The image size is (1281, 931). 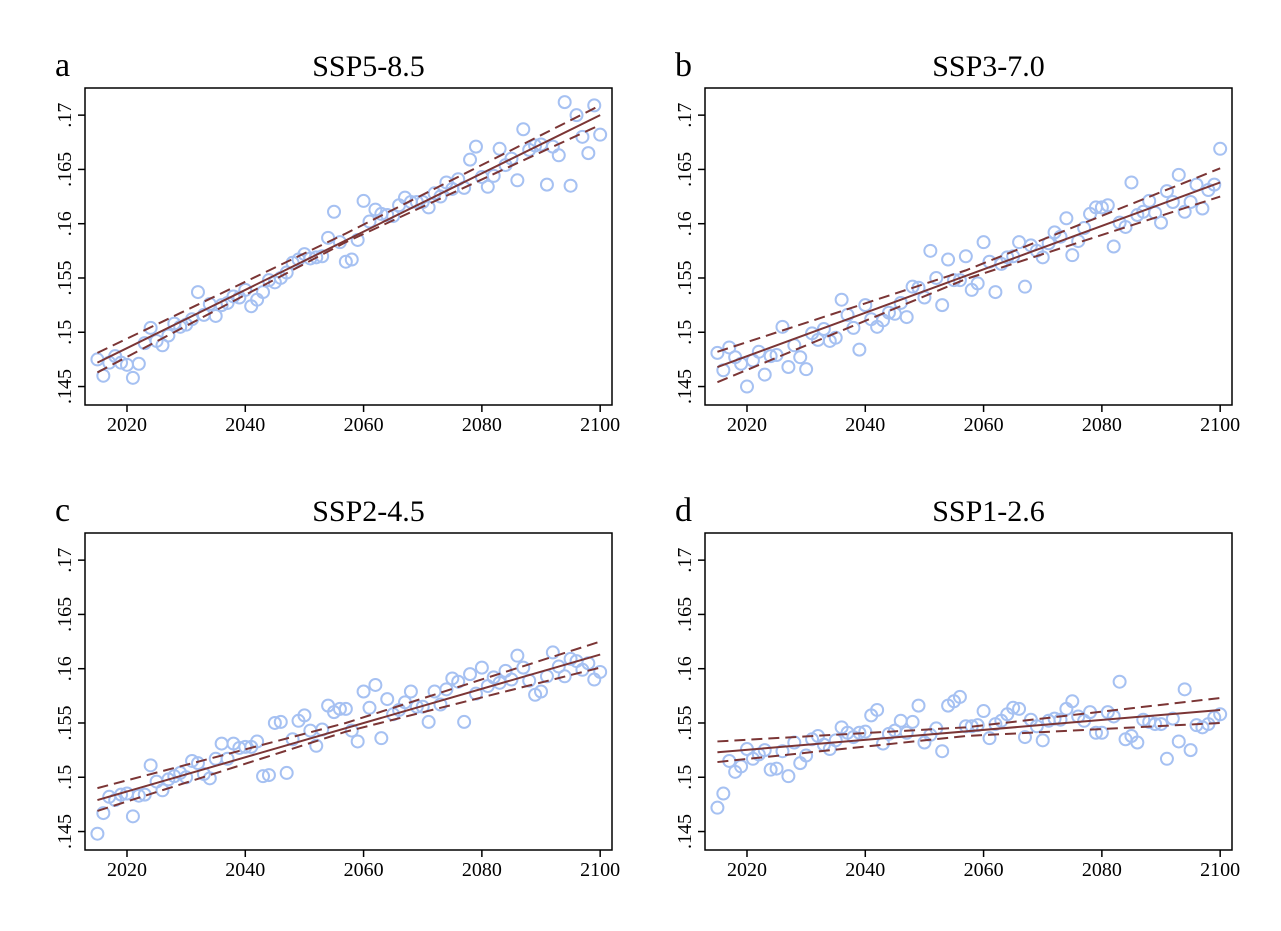 What do you see at coordinates (65, 223) in the screenshot?
I see `y-tick-label: .16` at bounding box center [65, 223].